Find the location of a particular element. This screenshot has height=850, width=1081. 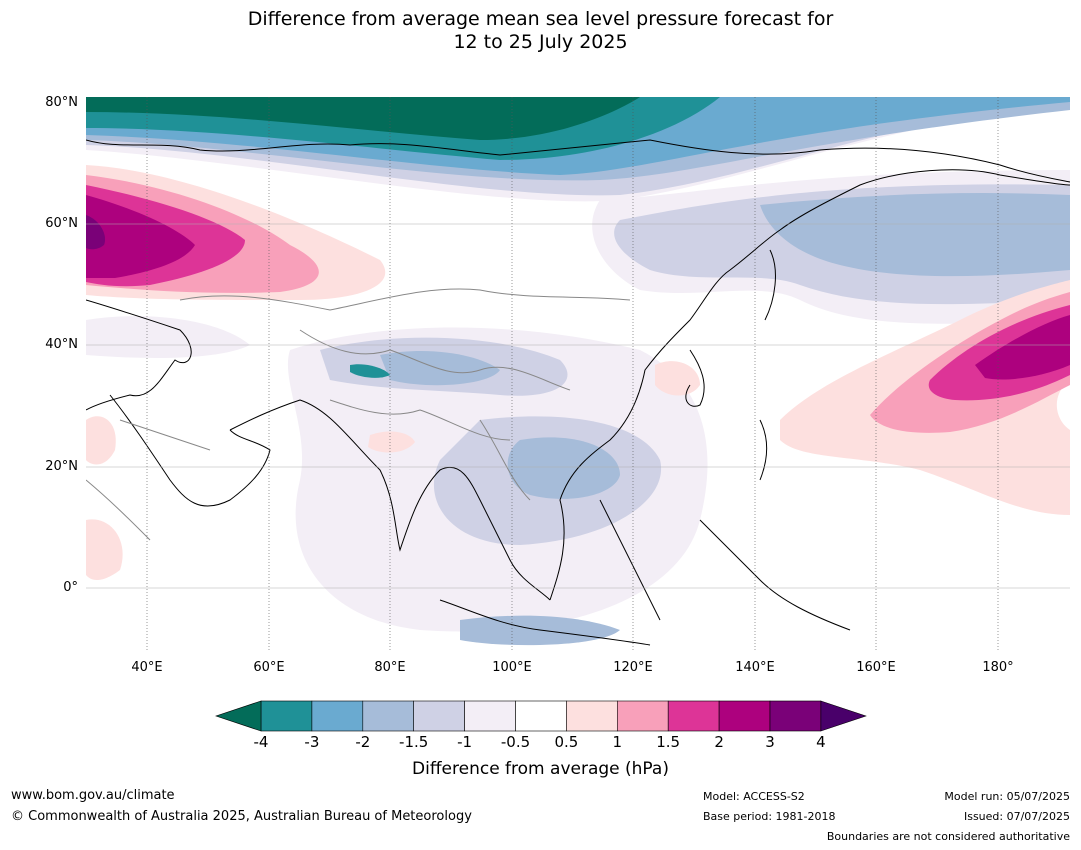

website-link: www.bom.gov.au/climate is located at coordinates (93, 795).